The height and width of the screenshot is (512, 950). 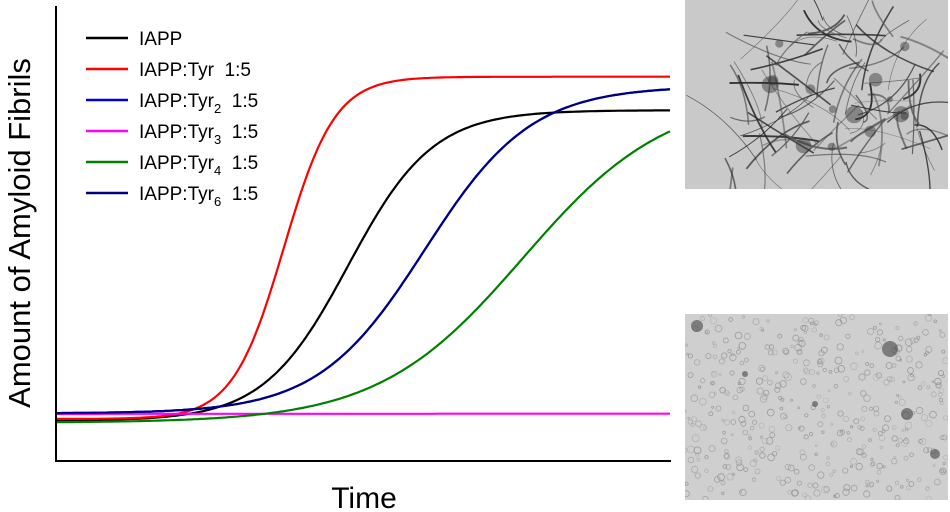 I want to click on amorphous-aggregate-micrograph-icon, so click(x=816, y=407).